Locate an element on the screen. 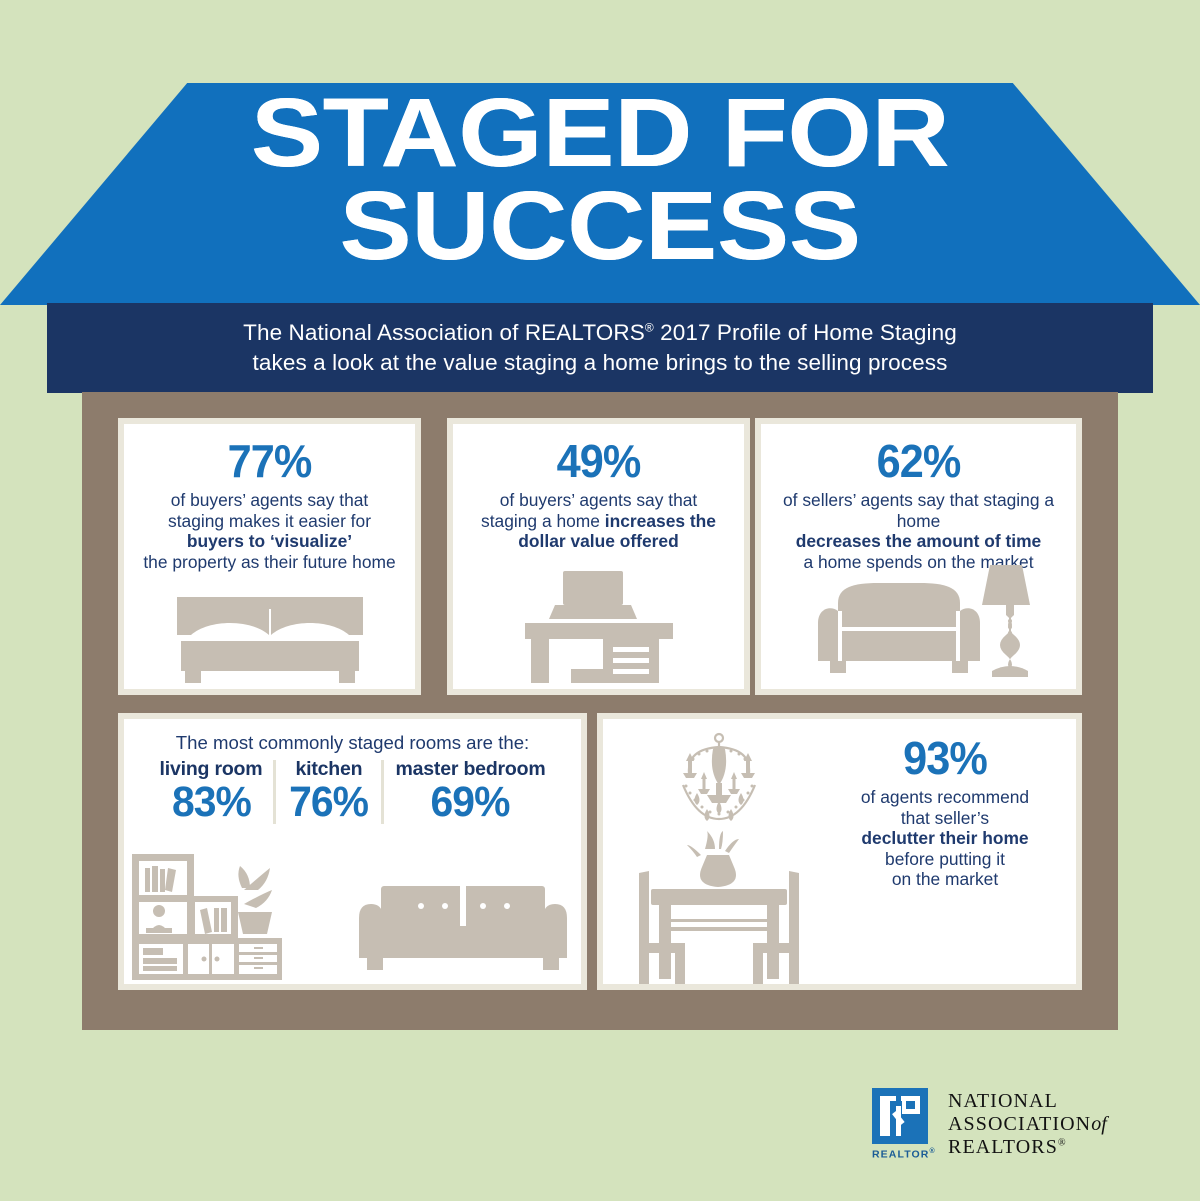 This screenshot has width=1200, height=1201. copy-line-5: on the market is located at coordinates (945, 879).